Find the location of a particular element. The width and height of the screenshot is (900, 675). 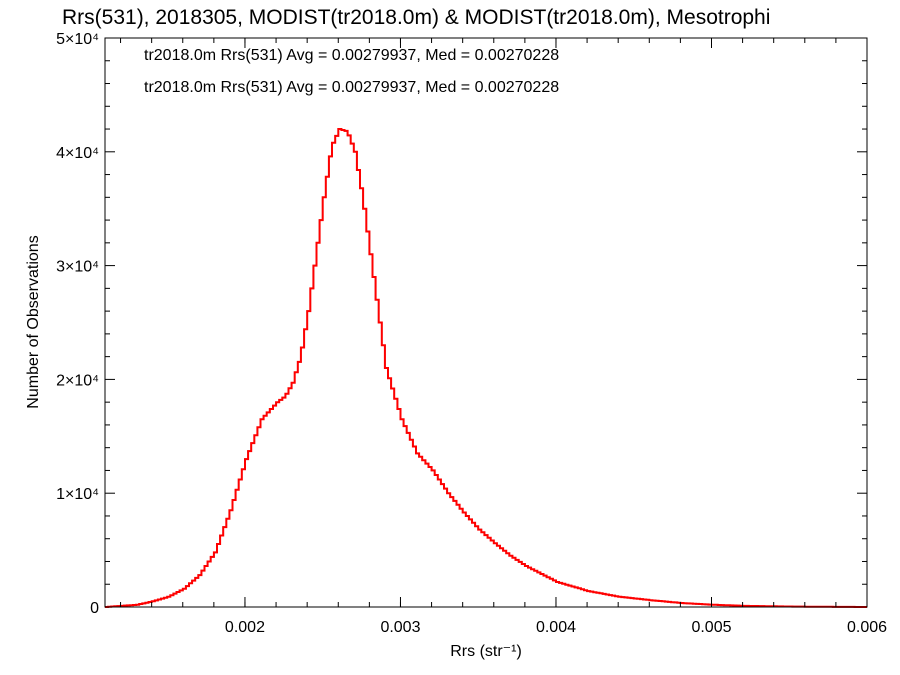

x-tick-label: 0.005 is located at coordinates (711, 627).